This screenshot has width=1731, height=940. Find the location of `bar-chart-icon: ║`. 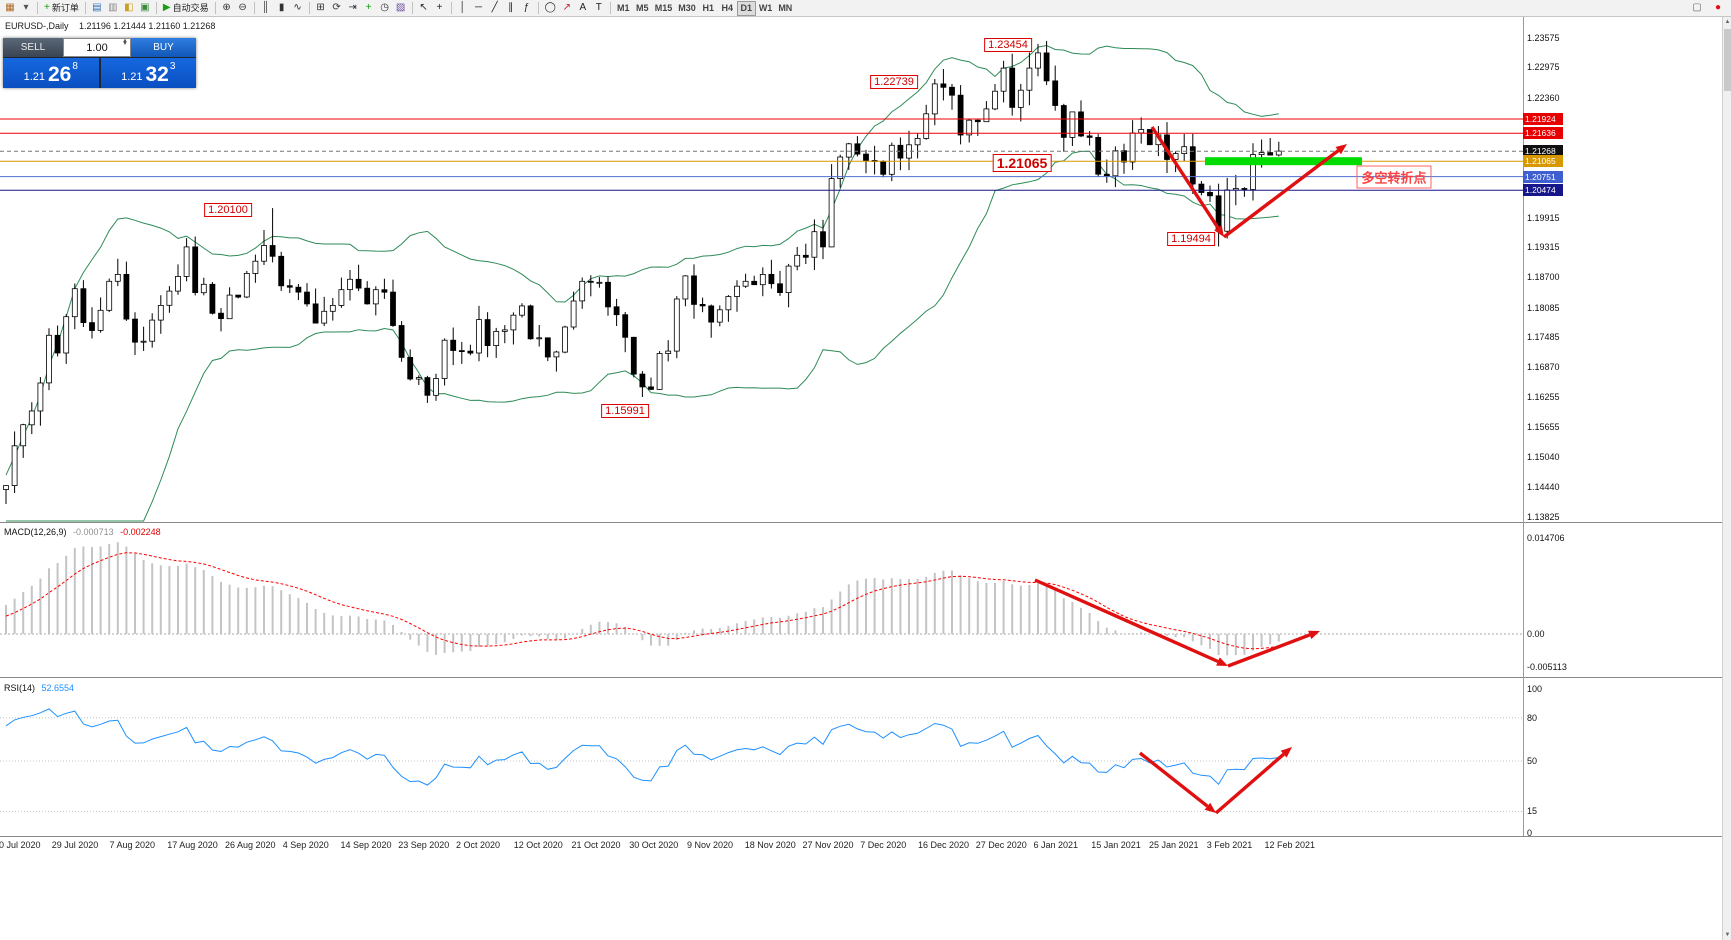

bar-chart-icon: ║ is located at coordinates (266, 7).